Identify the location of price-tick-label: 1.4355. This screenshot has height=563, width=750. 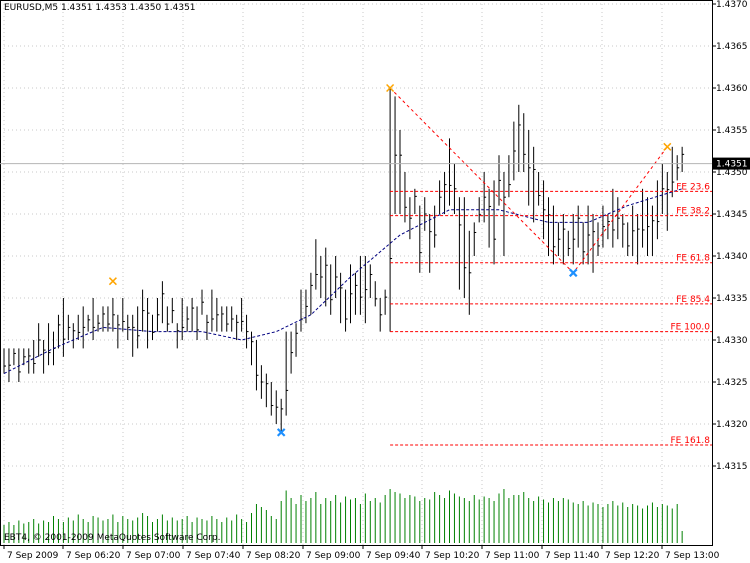
(732, 131).